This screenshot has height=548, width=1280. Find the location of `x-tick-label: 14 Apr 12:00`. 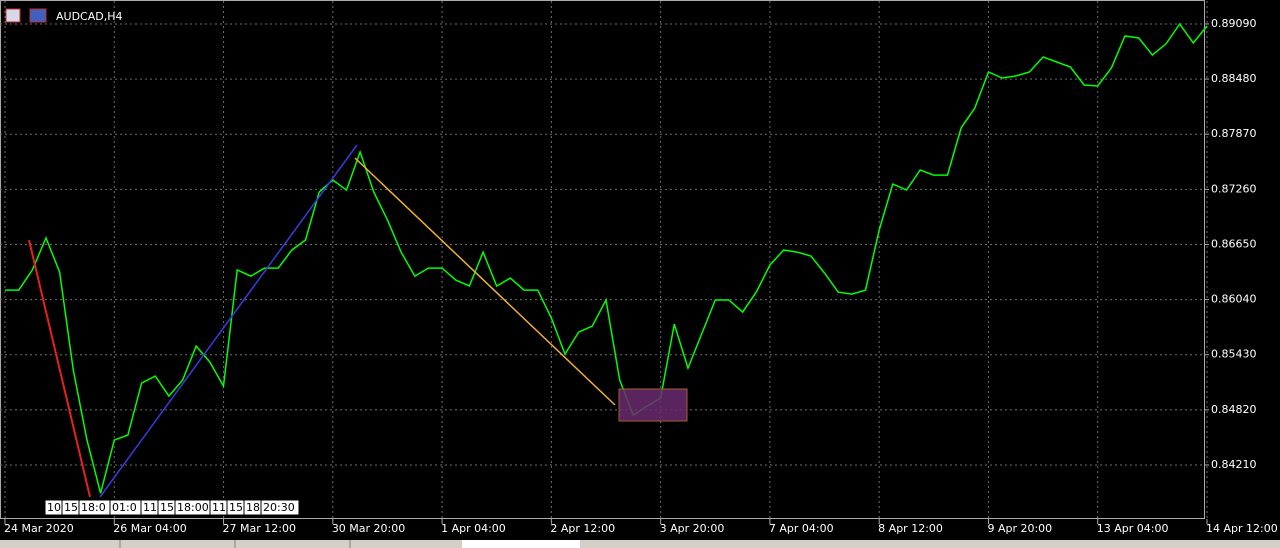

x-tick-label: 14 Apr 12:00 is located at coordinates (1242, 528).